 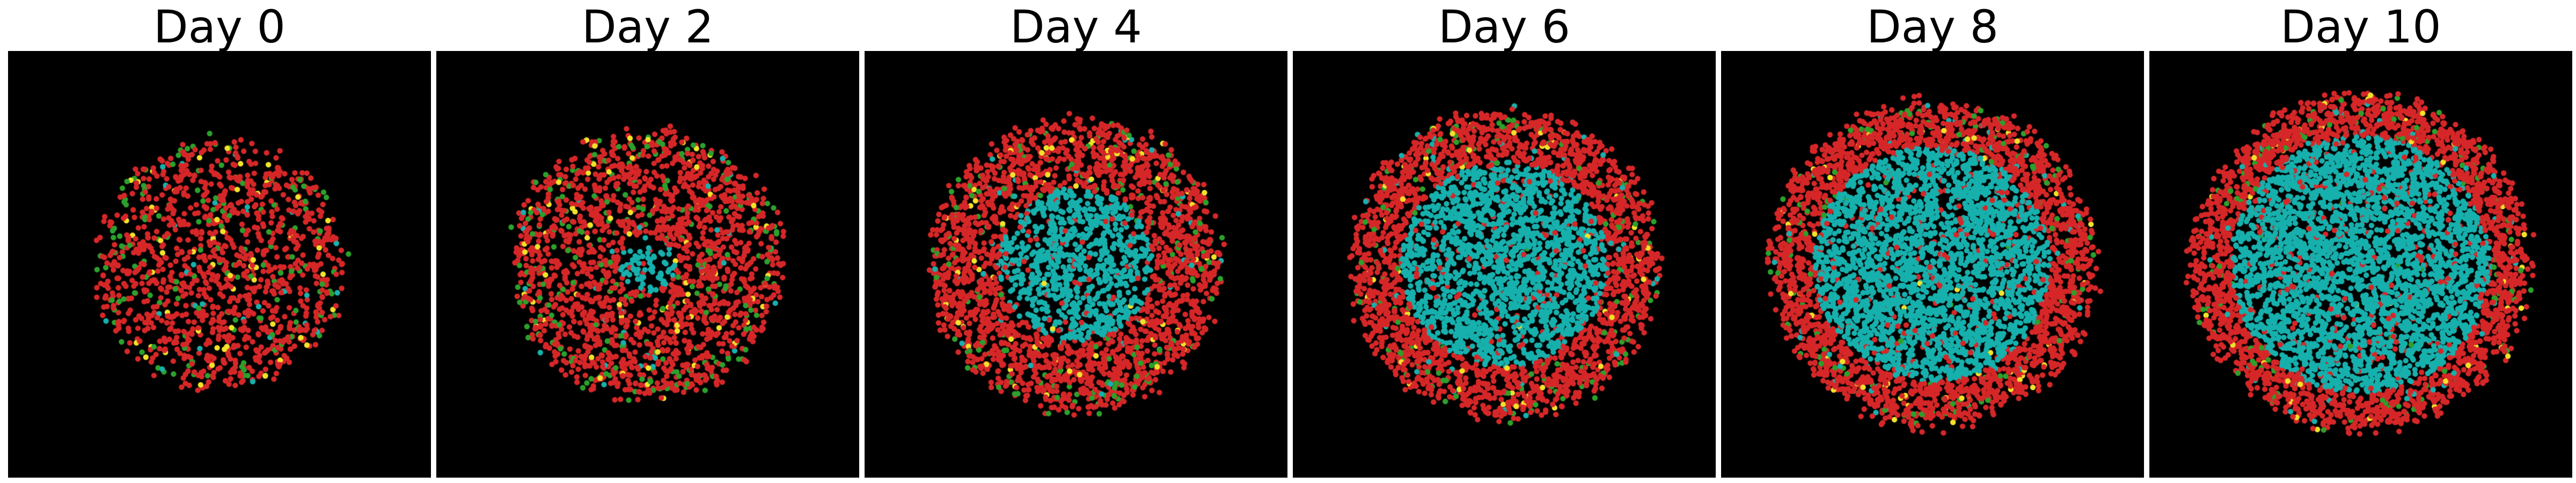 I want to click on panel-title: Day 0, so click(x=219, y=27).